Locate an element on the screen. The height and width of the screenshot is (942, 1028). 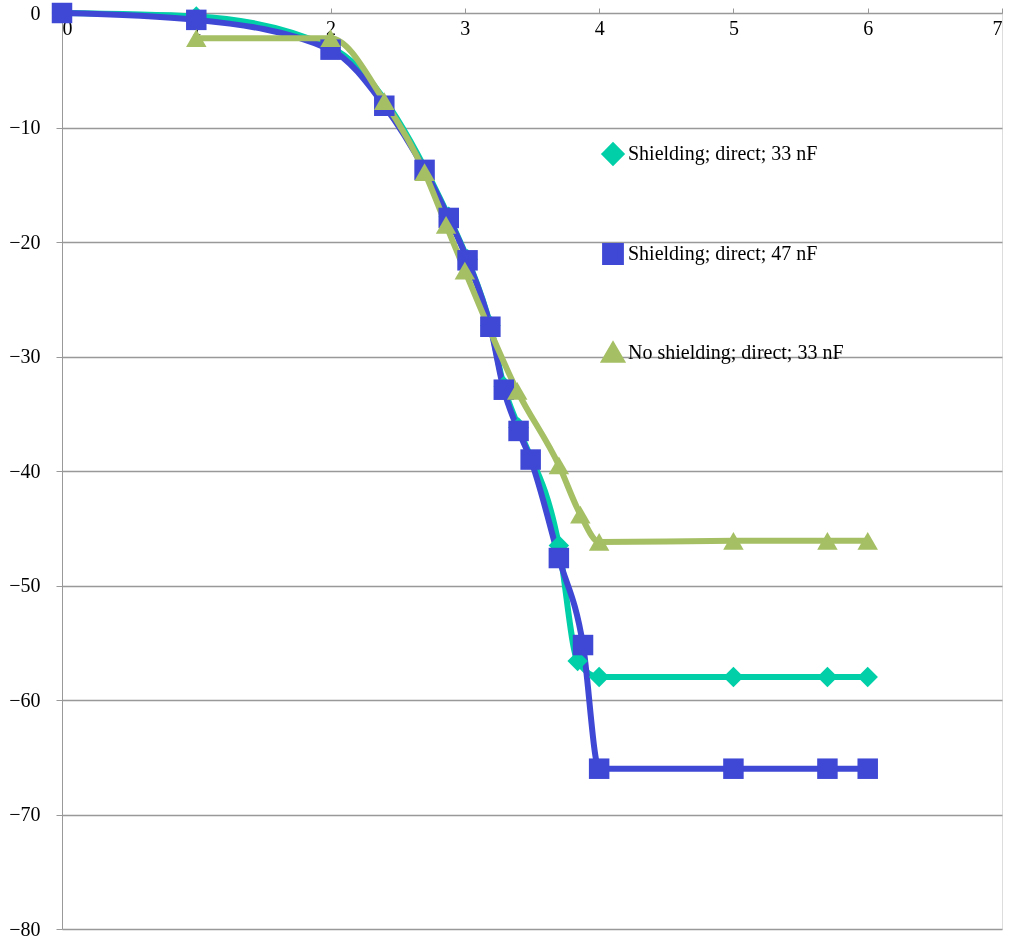
y-tick-label: −40 is located at coordinates (25, 470).